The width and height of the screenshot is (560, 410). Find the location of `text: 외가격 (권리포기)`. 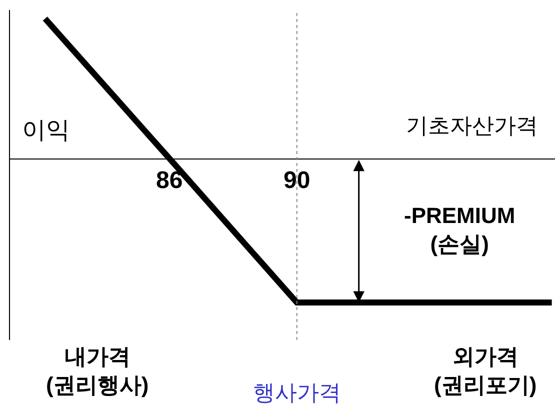

text: 외가격 (권리포기) is located at coordinates (485, 371).